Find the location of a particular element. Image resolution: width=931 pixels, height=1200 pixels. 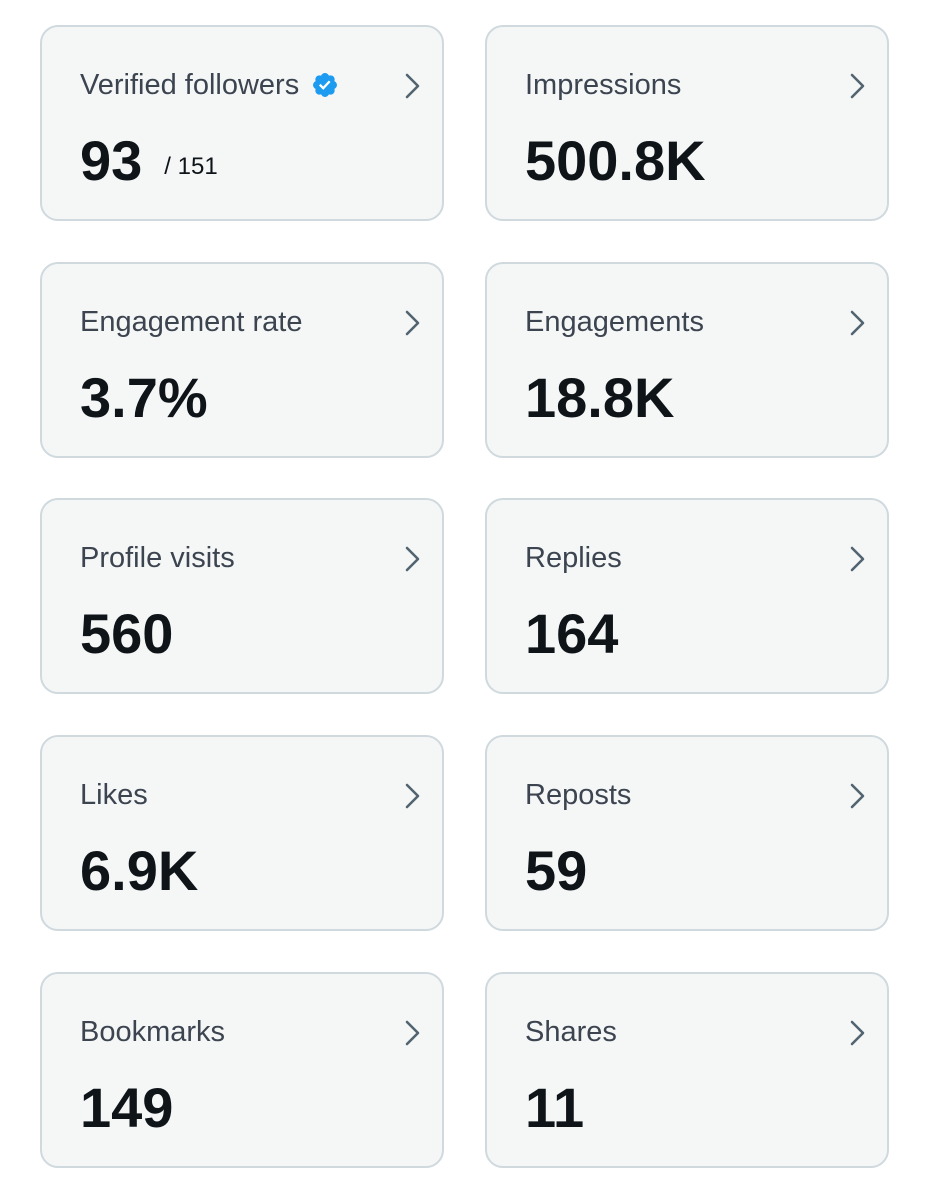

metric-value: 93/ 151 is located at coordinates (149, 160).